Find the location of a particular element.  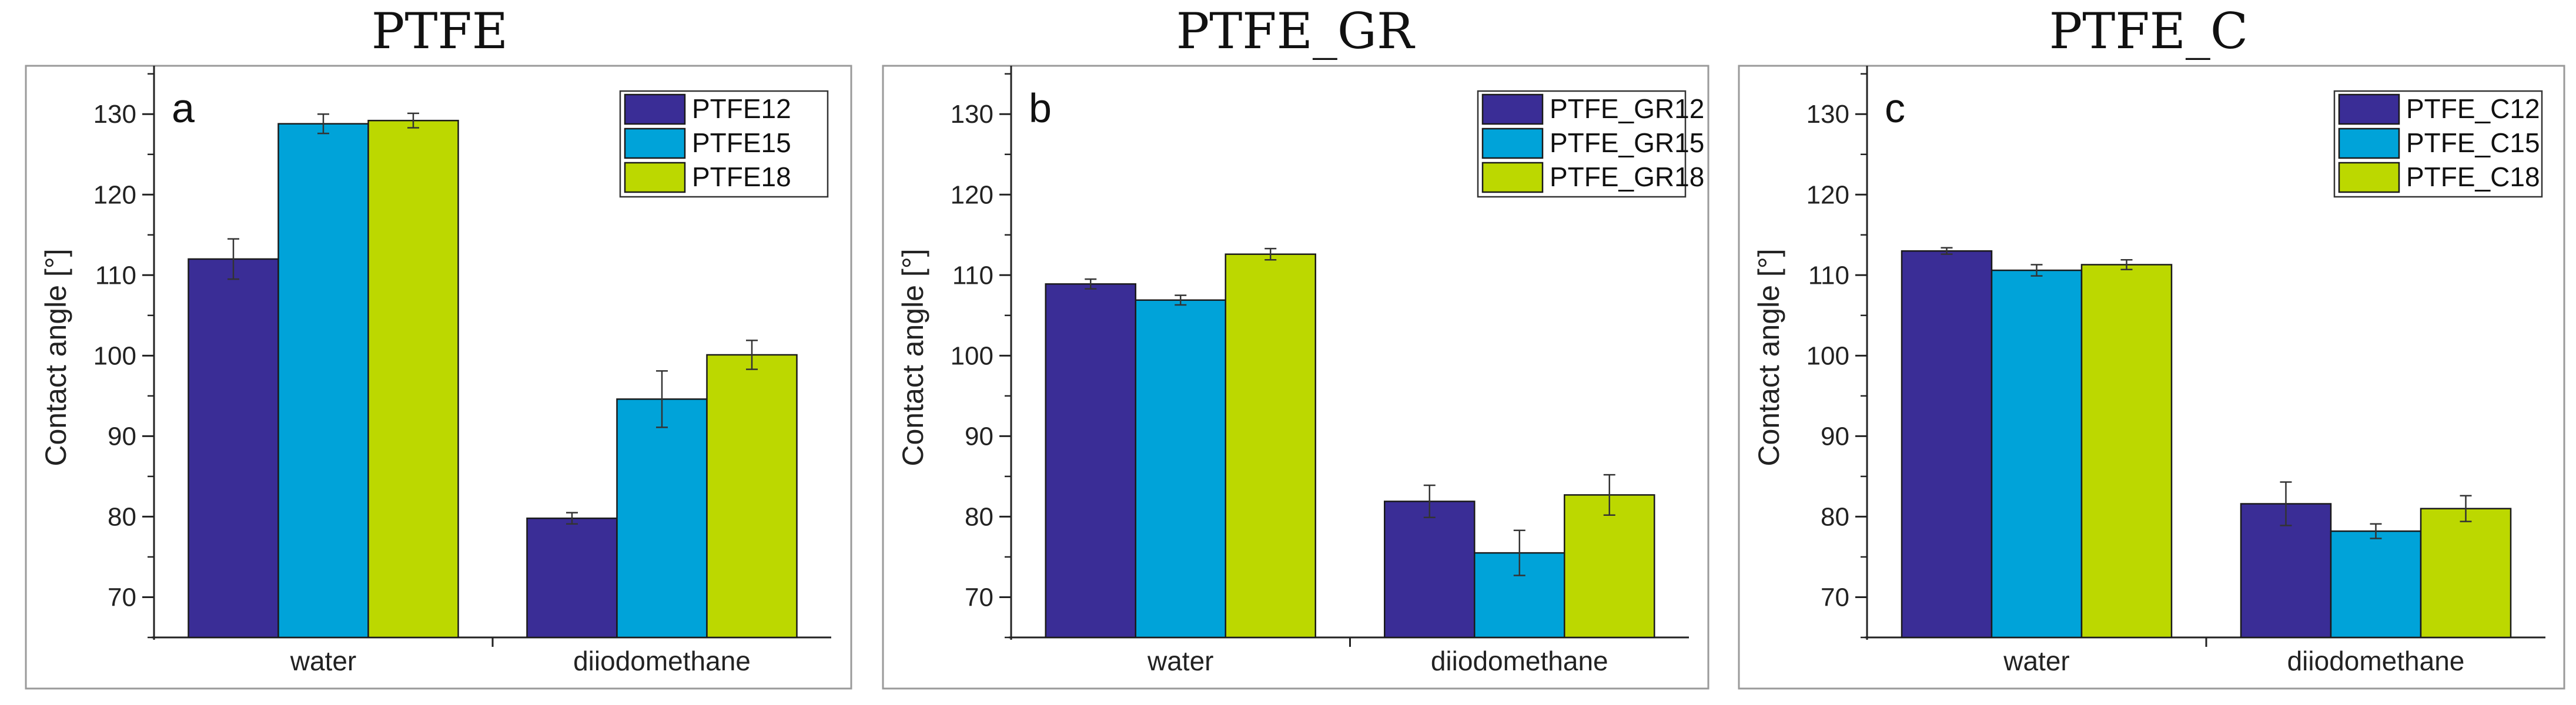

bar-PTFE_GR12-diiodomethane is located at coordinates (1430, 570).